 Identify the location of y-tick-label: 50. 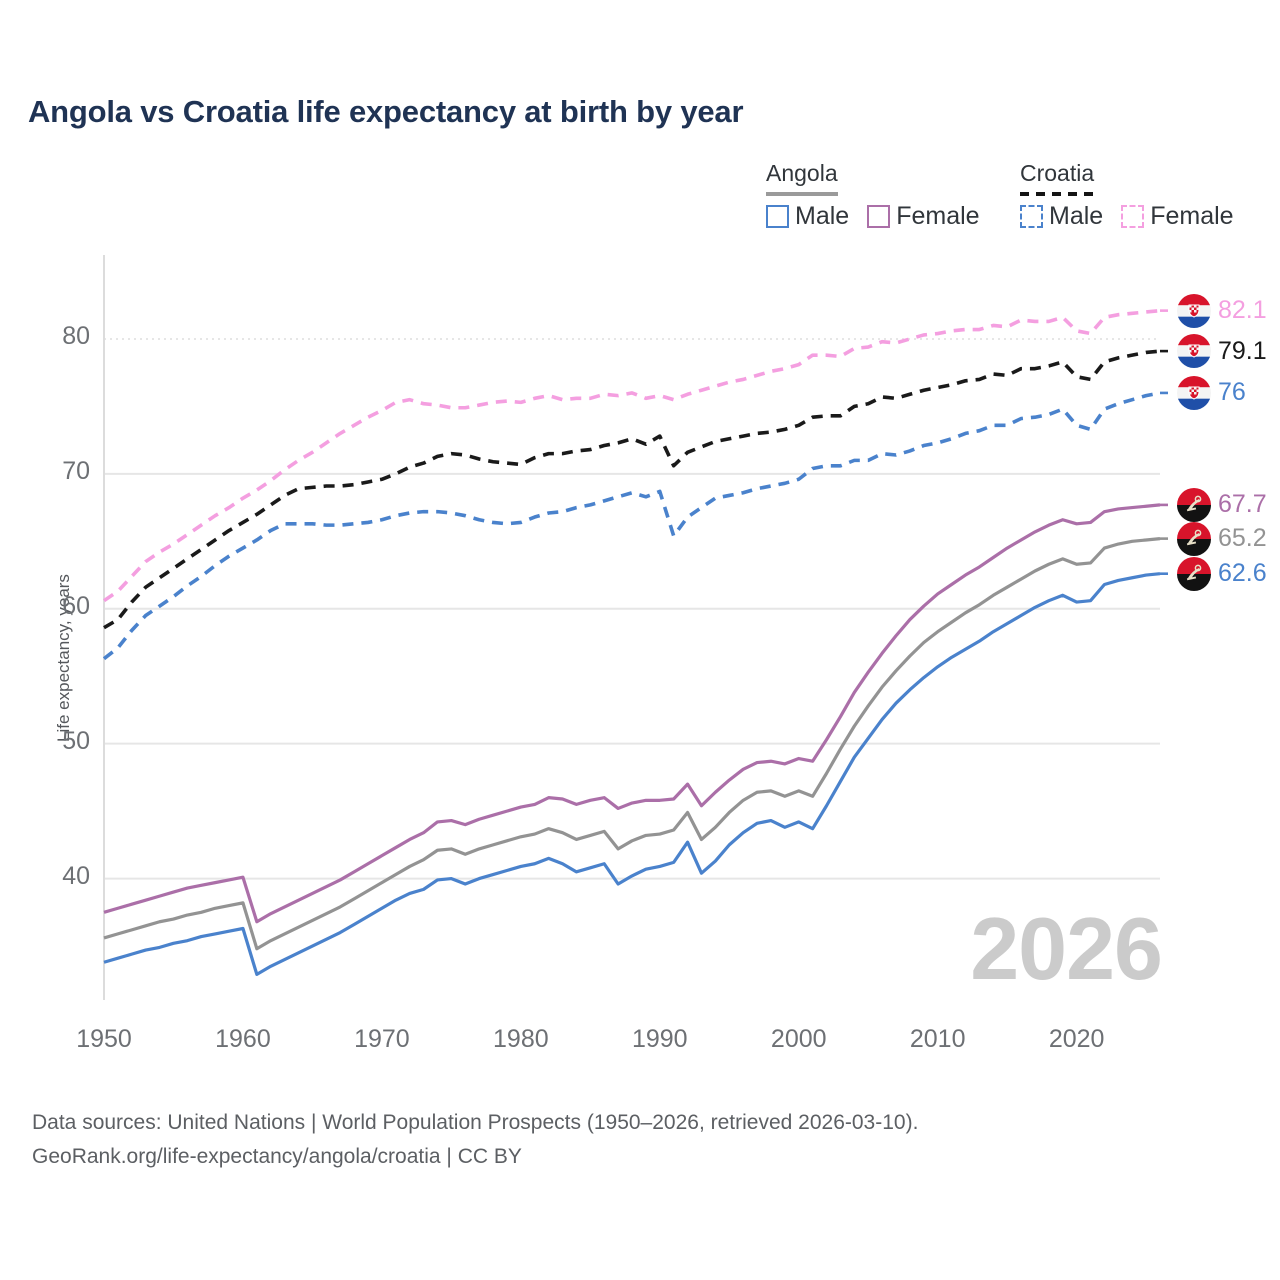
(76, 740).